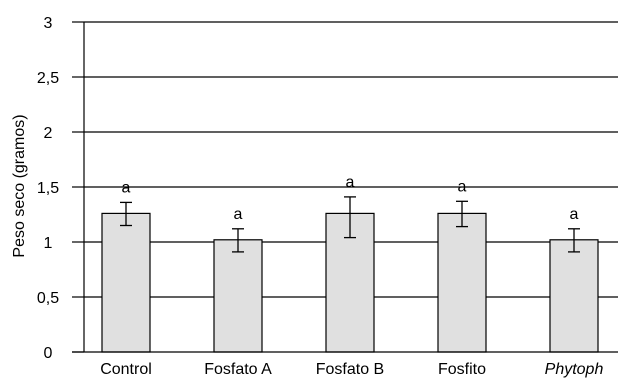 The width and height of the screenshot is (618, 378). Describe the element at coordinates (126, 282) in the screenshot. I see `bar-control` at that location.